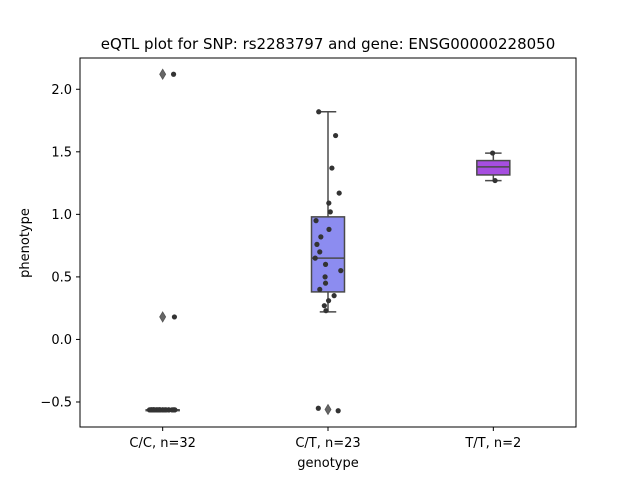 The image size is (640, 480). I want to click on x-tick-label: C/C, n=32, so click(162, 443).